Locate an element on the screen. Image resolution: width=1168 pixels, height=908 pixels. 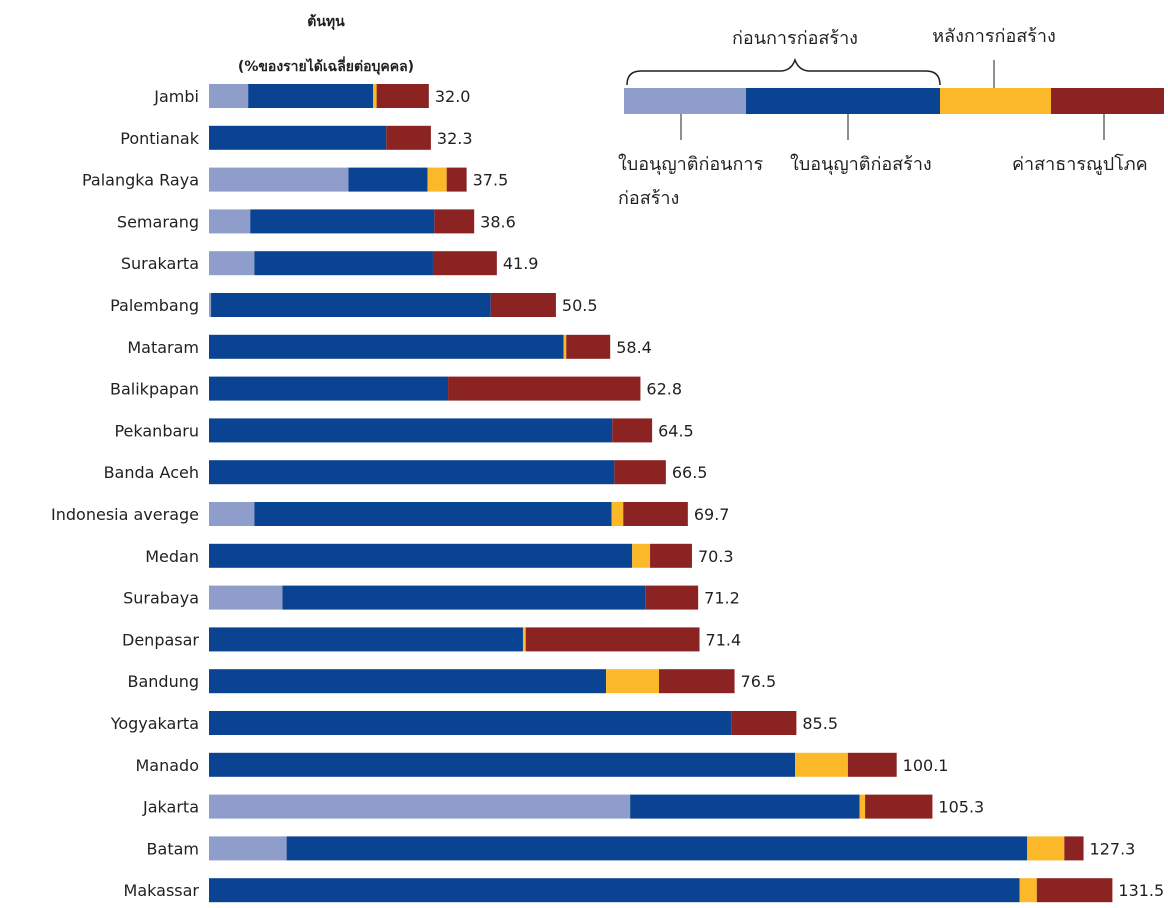
value-label: 85.5 is located at coordinates (820, 723).